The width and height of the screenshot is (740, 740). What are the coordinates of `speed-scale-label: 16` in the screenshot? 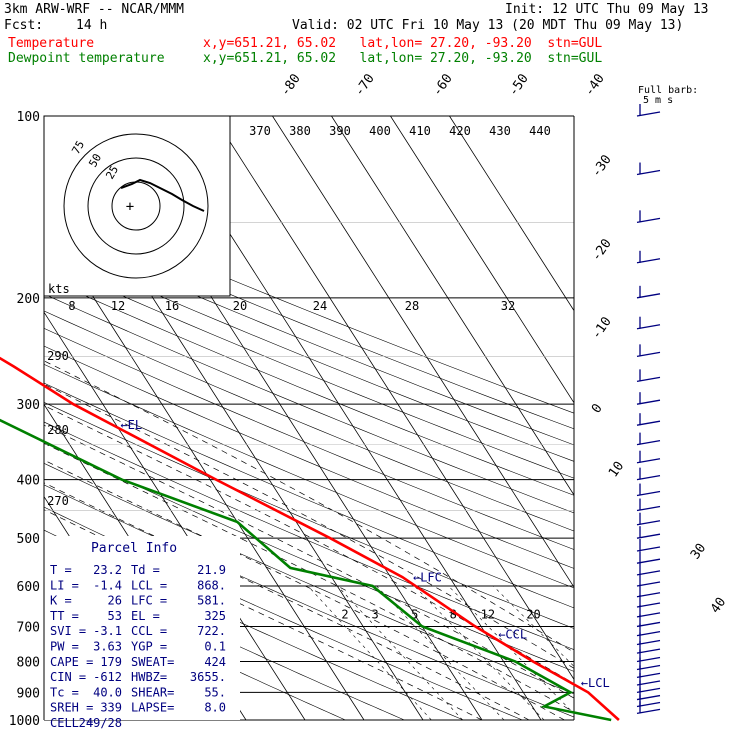 It's located at (172, 306).